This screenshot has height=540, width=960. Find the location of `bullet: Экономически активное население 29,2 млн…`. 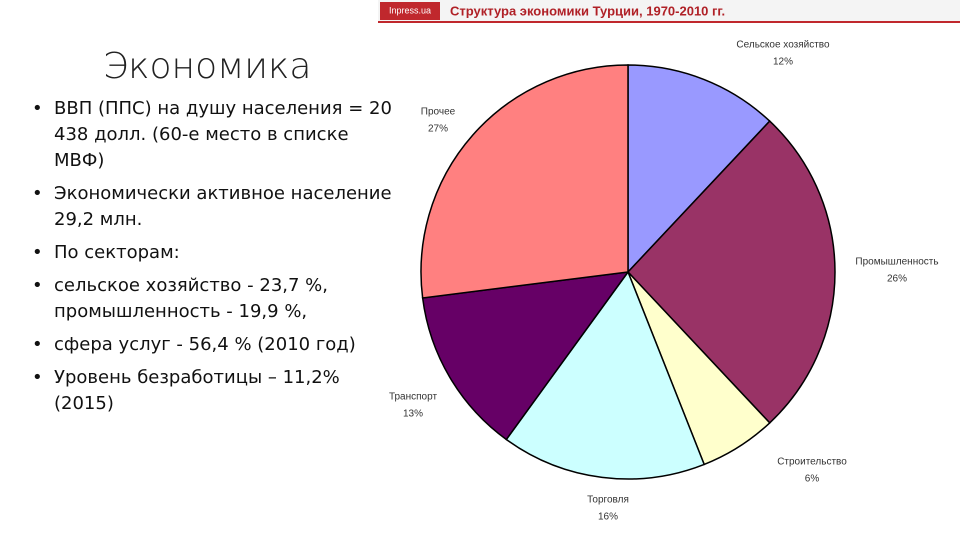

bullet: Экономически активное население 29,2 млн… is located at coordinates (217, 207).